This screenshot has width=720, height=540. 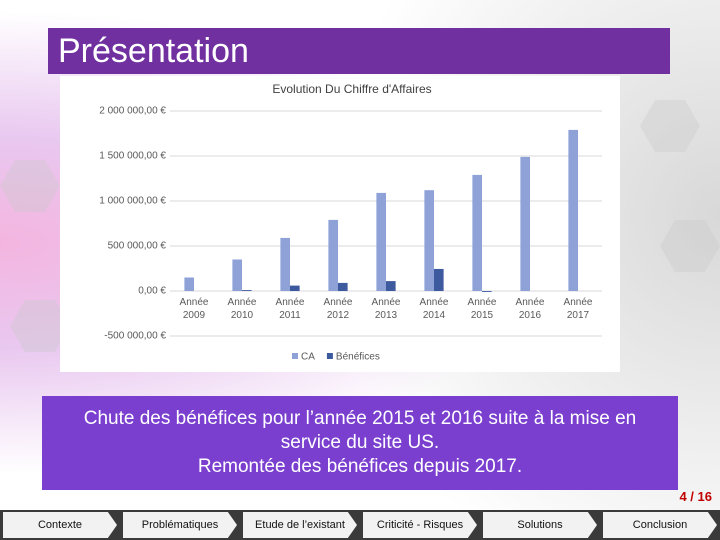 What do you see at coordinates (358, 357) in the screenshot?
I see `legend-label: Bénéfices` at bounding box center [358, 357].